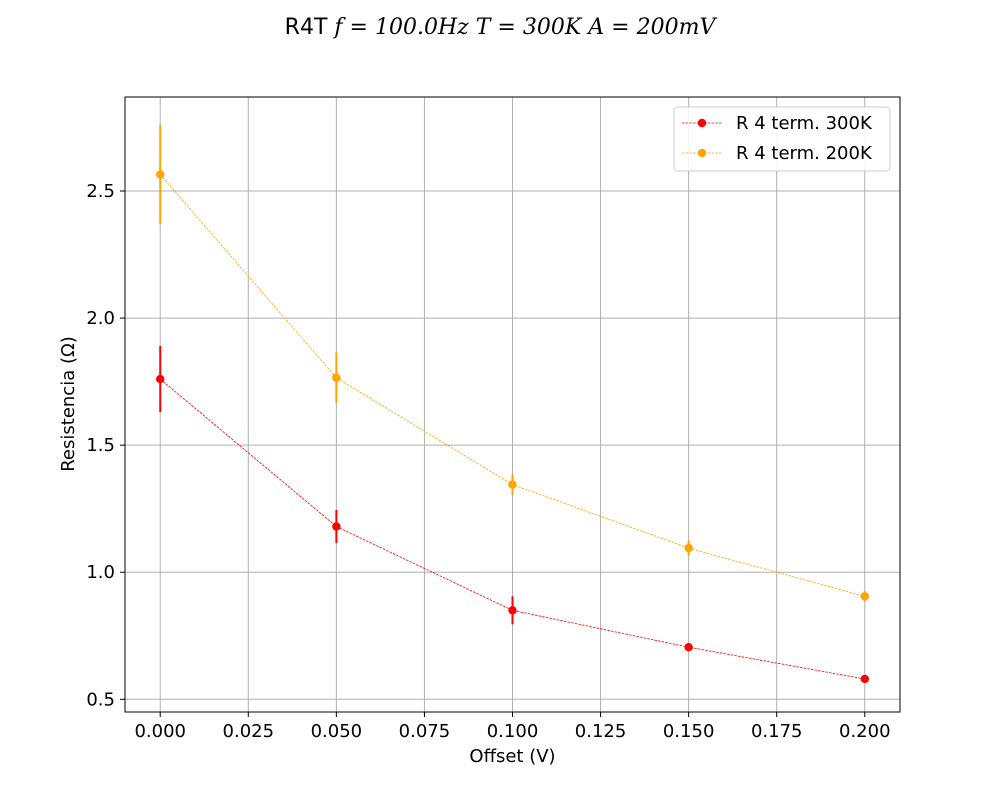  Describe the element at coordinates (698, 27) in the screenshot. I see `title-a-unit: mV` at that location.